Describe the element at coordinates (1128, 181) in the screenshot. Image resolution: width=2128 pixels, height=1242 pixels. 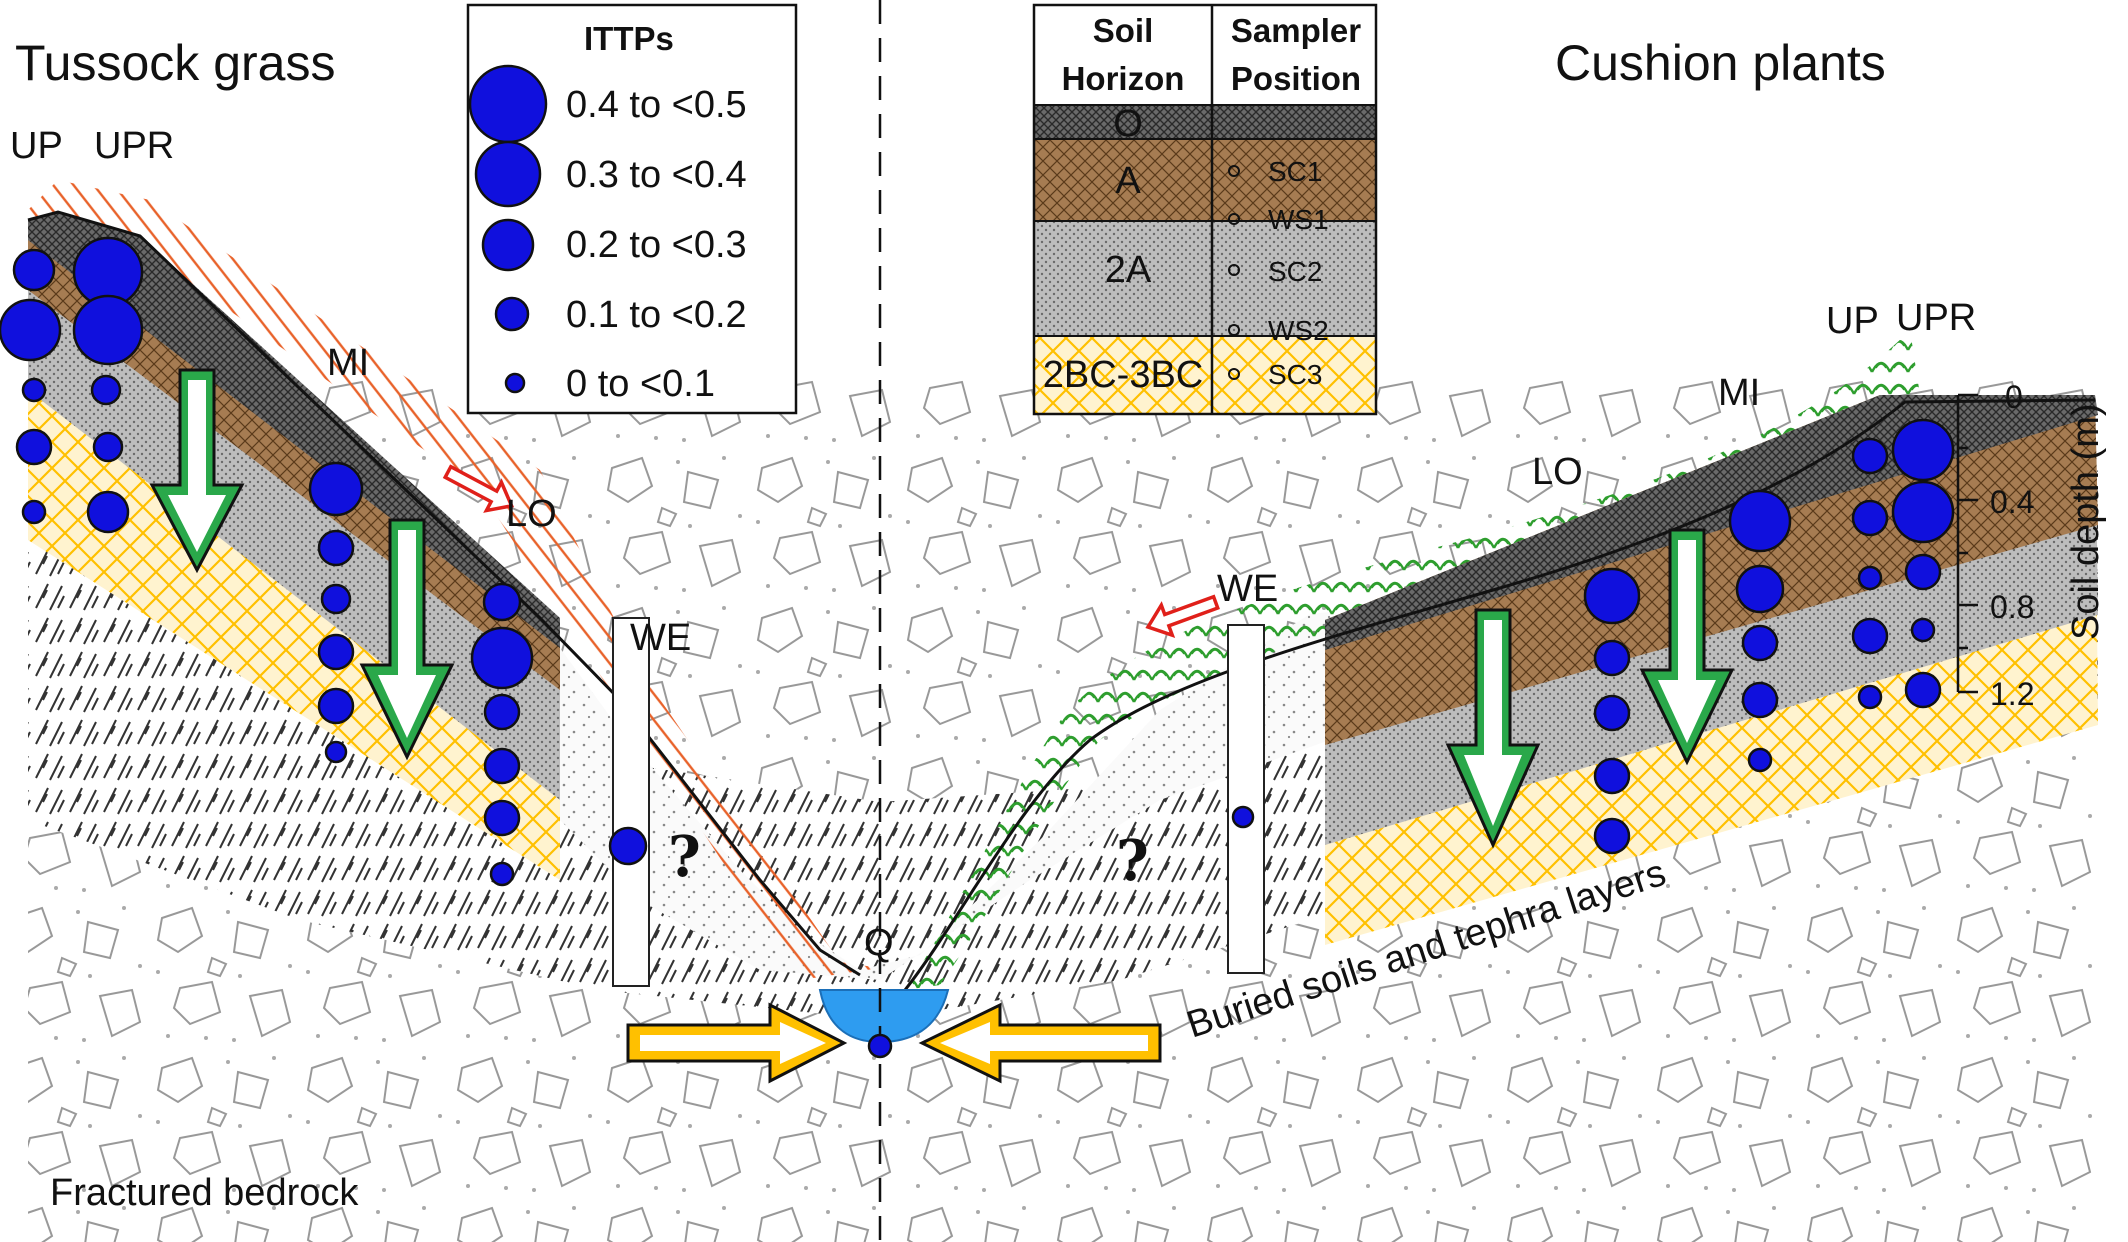
I see `horizon-a: A` at that location.